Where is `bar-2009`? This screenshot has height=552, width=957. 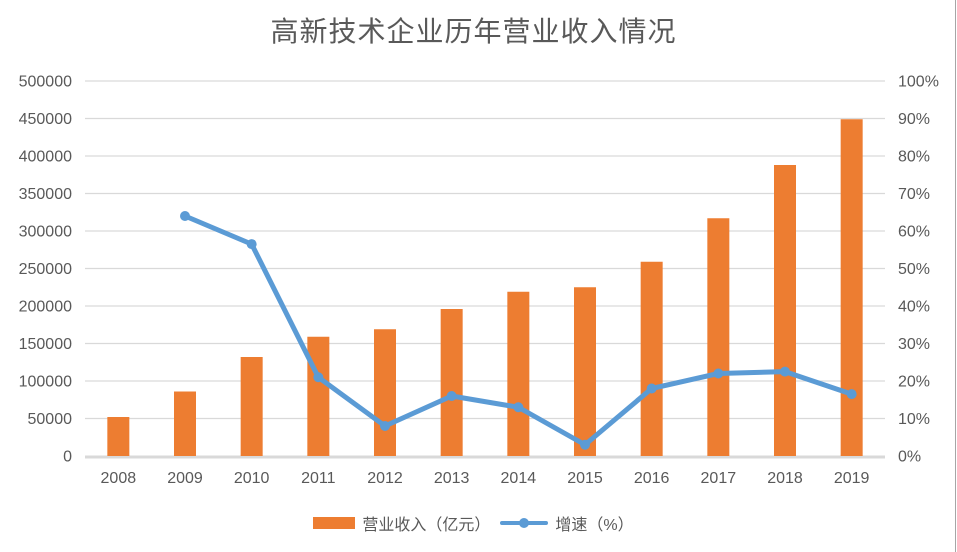 bar-2009 is located at coordinates (185, 423).